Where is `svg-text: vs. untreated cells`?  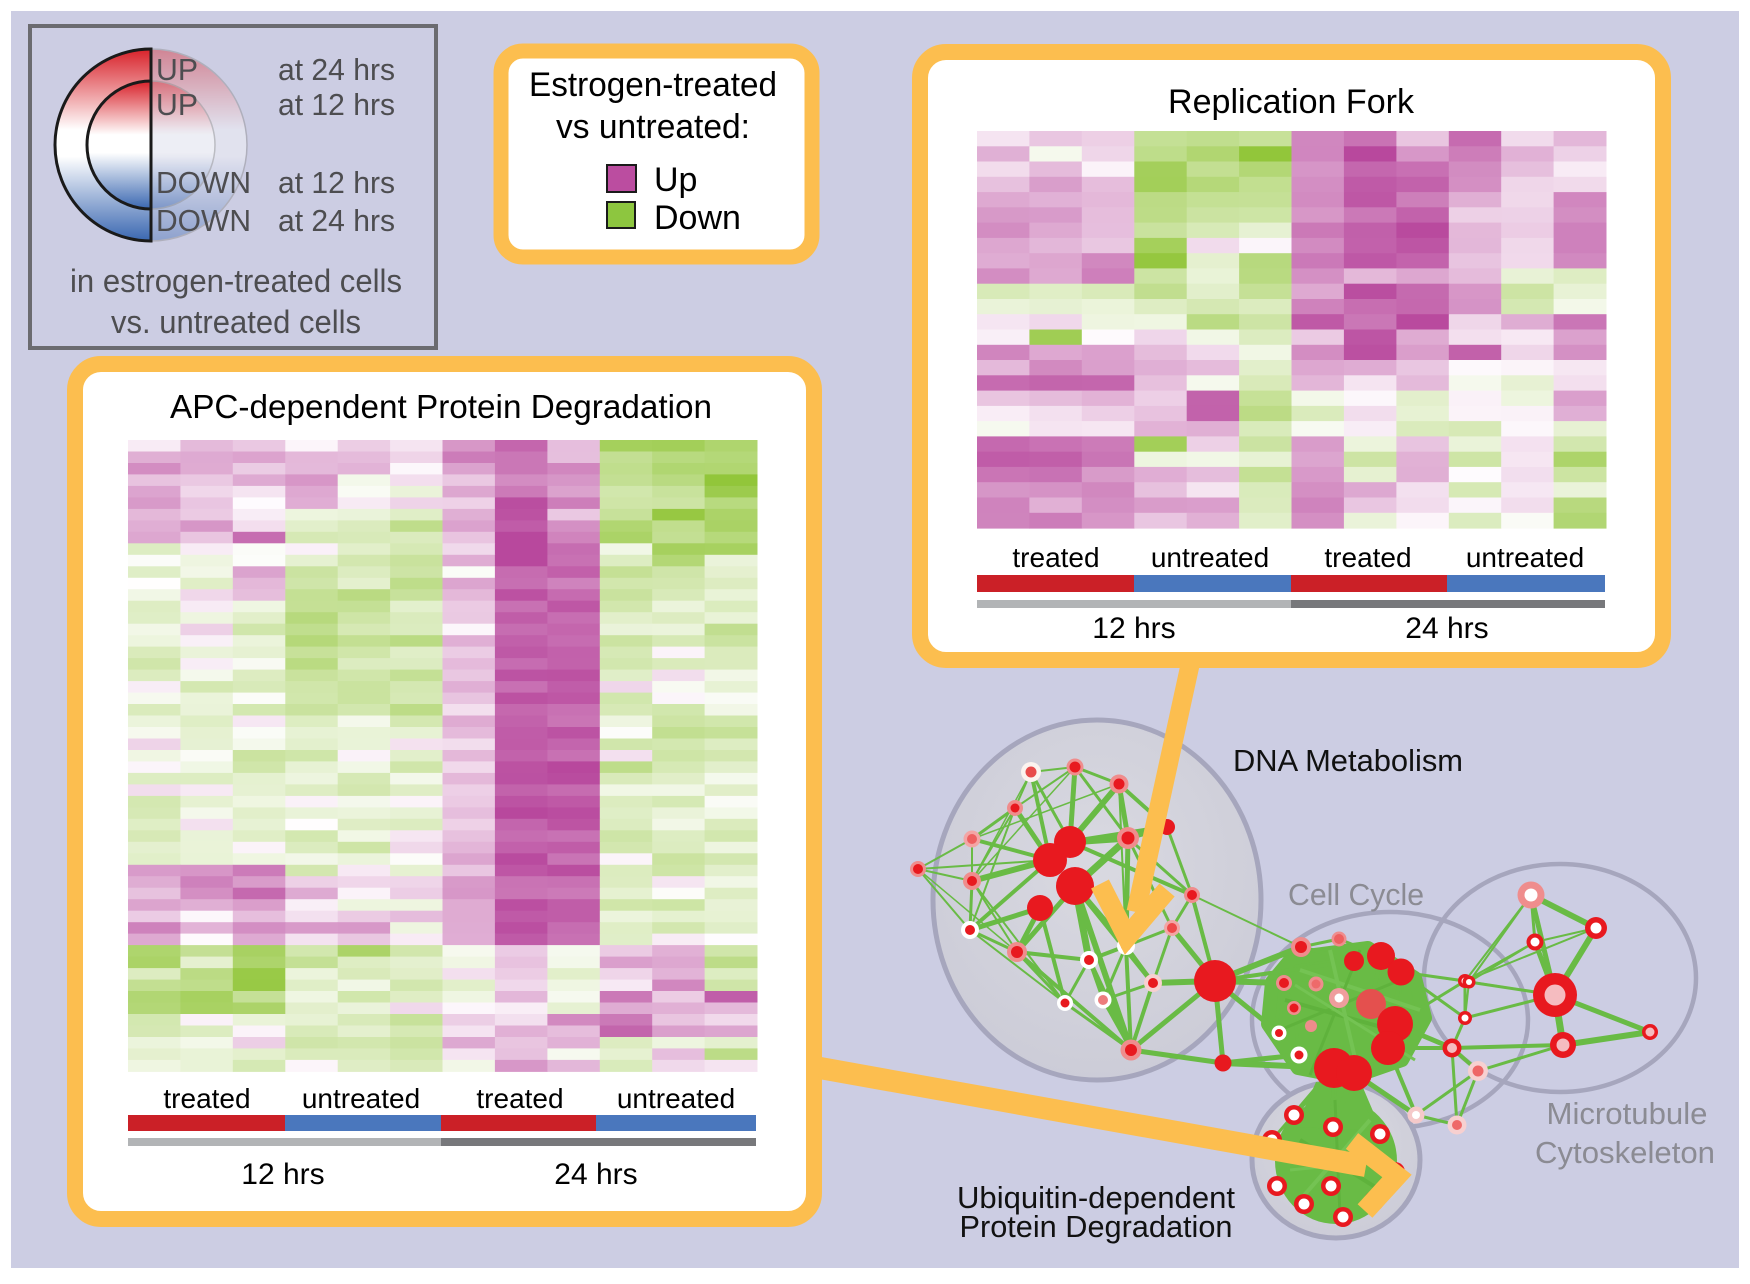
svg-text: vs. untreated cells is located at coordinates (236, 322).